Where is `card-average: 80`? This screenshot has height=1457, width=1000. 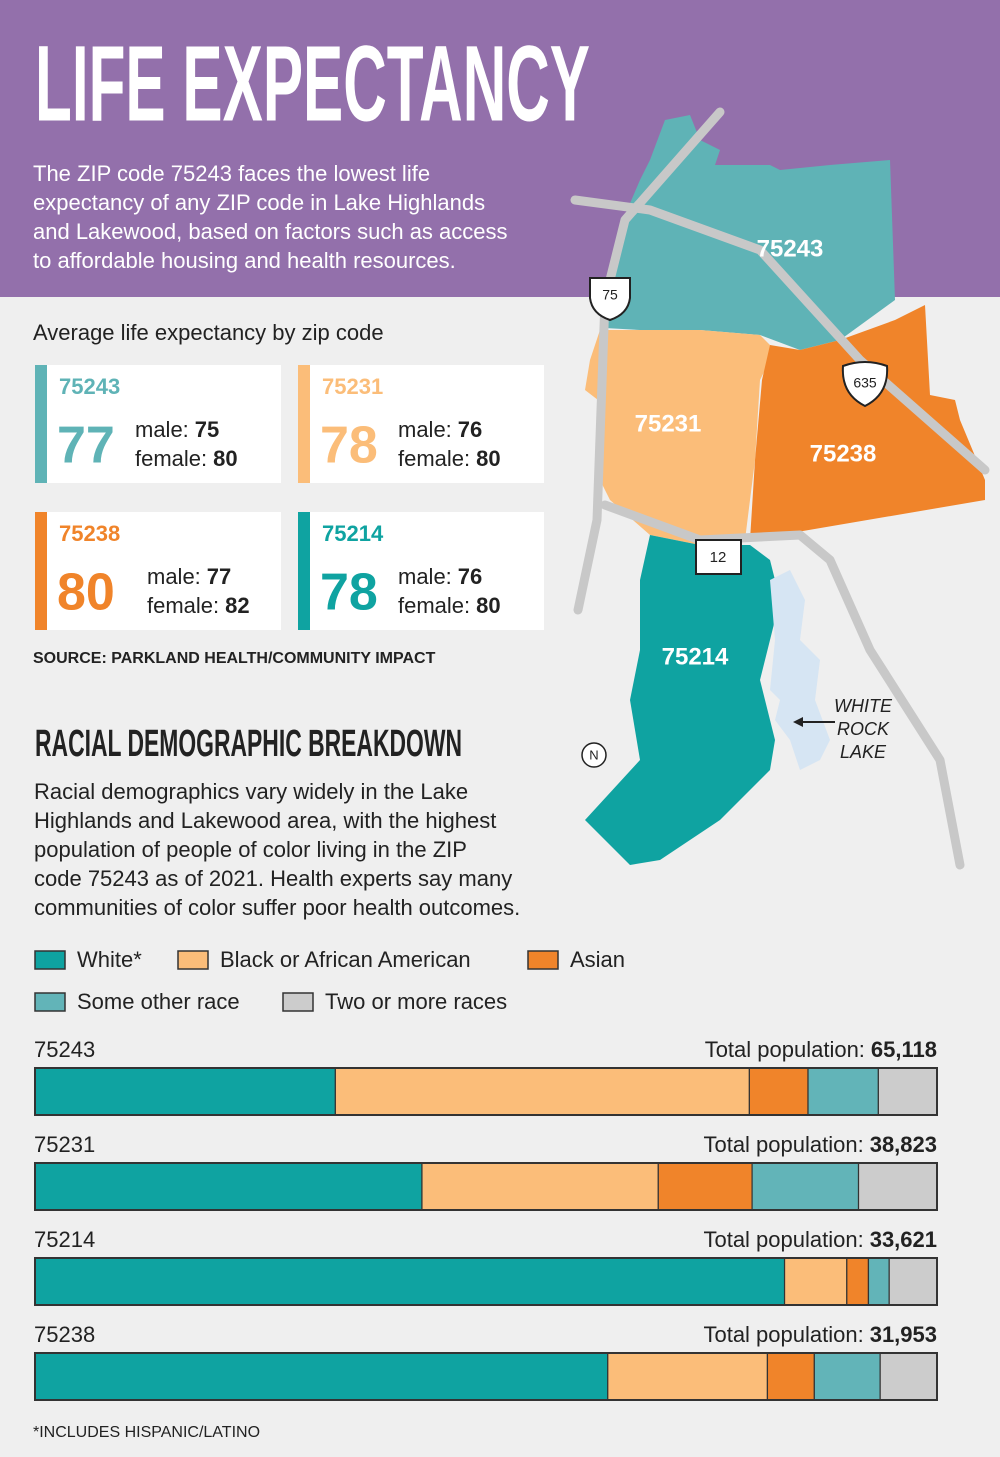 card-average: 80 is located at coordinates (86, 593).